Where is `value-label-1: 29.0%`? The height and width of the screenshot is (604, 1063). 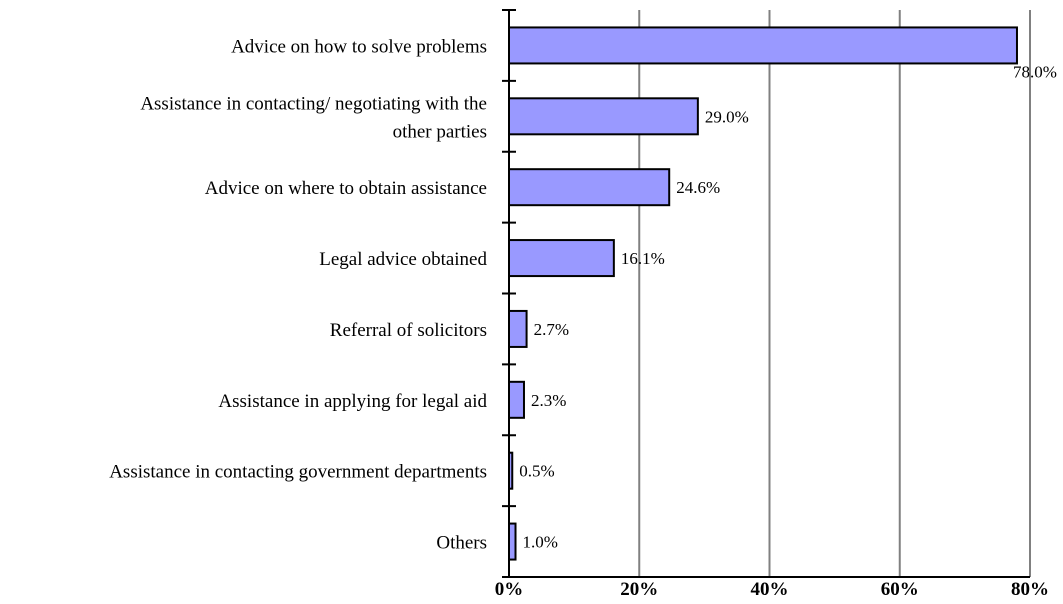
value-label-1: 29.0% is located at coordinates (727, 116).